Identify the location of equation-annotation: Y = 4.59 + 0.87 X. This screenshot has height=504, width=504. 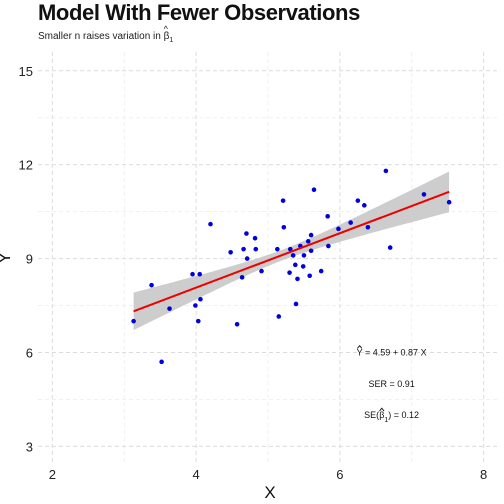
(392, 352).